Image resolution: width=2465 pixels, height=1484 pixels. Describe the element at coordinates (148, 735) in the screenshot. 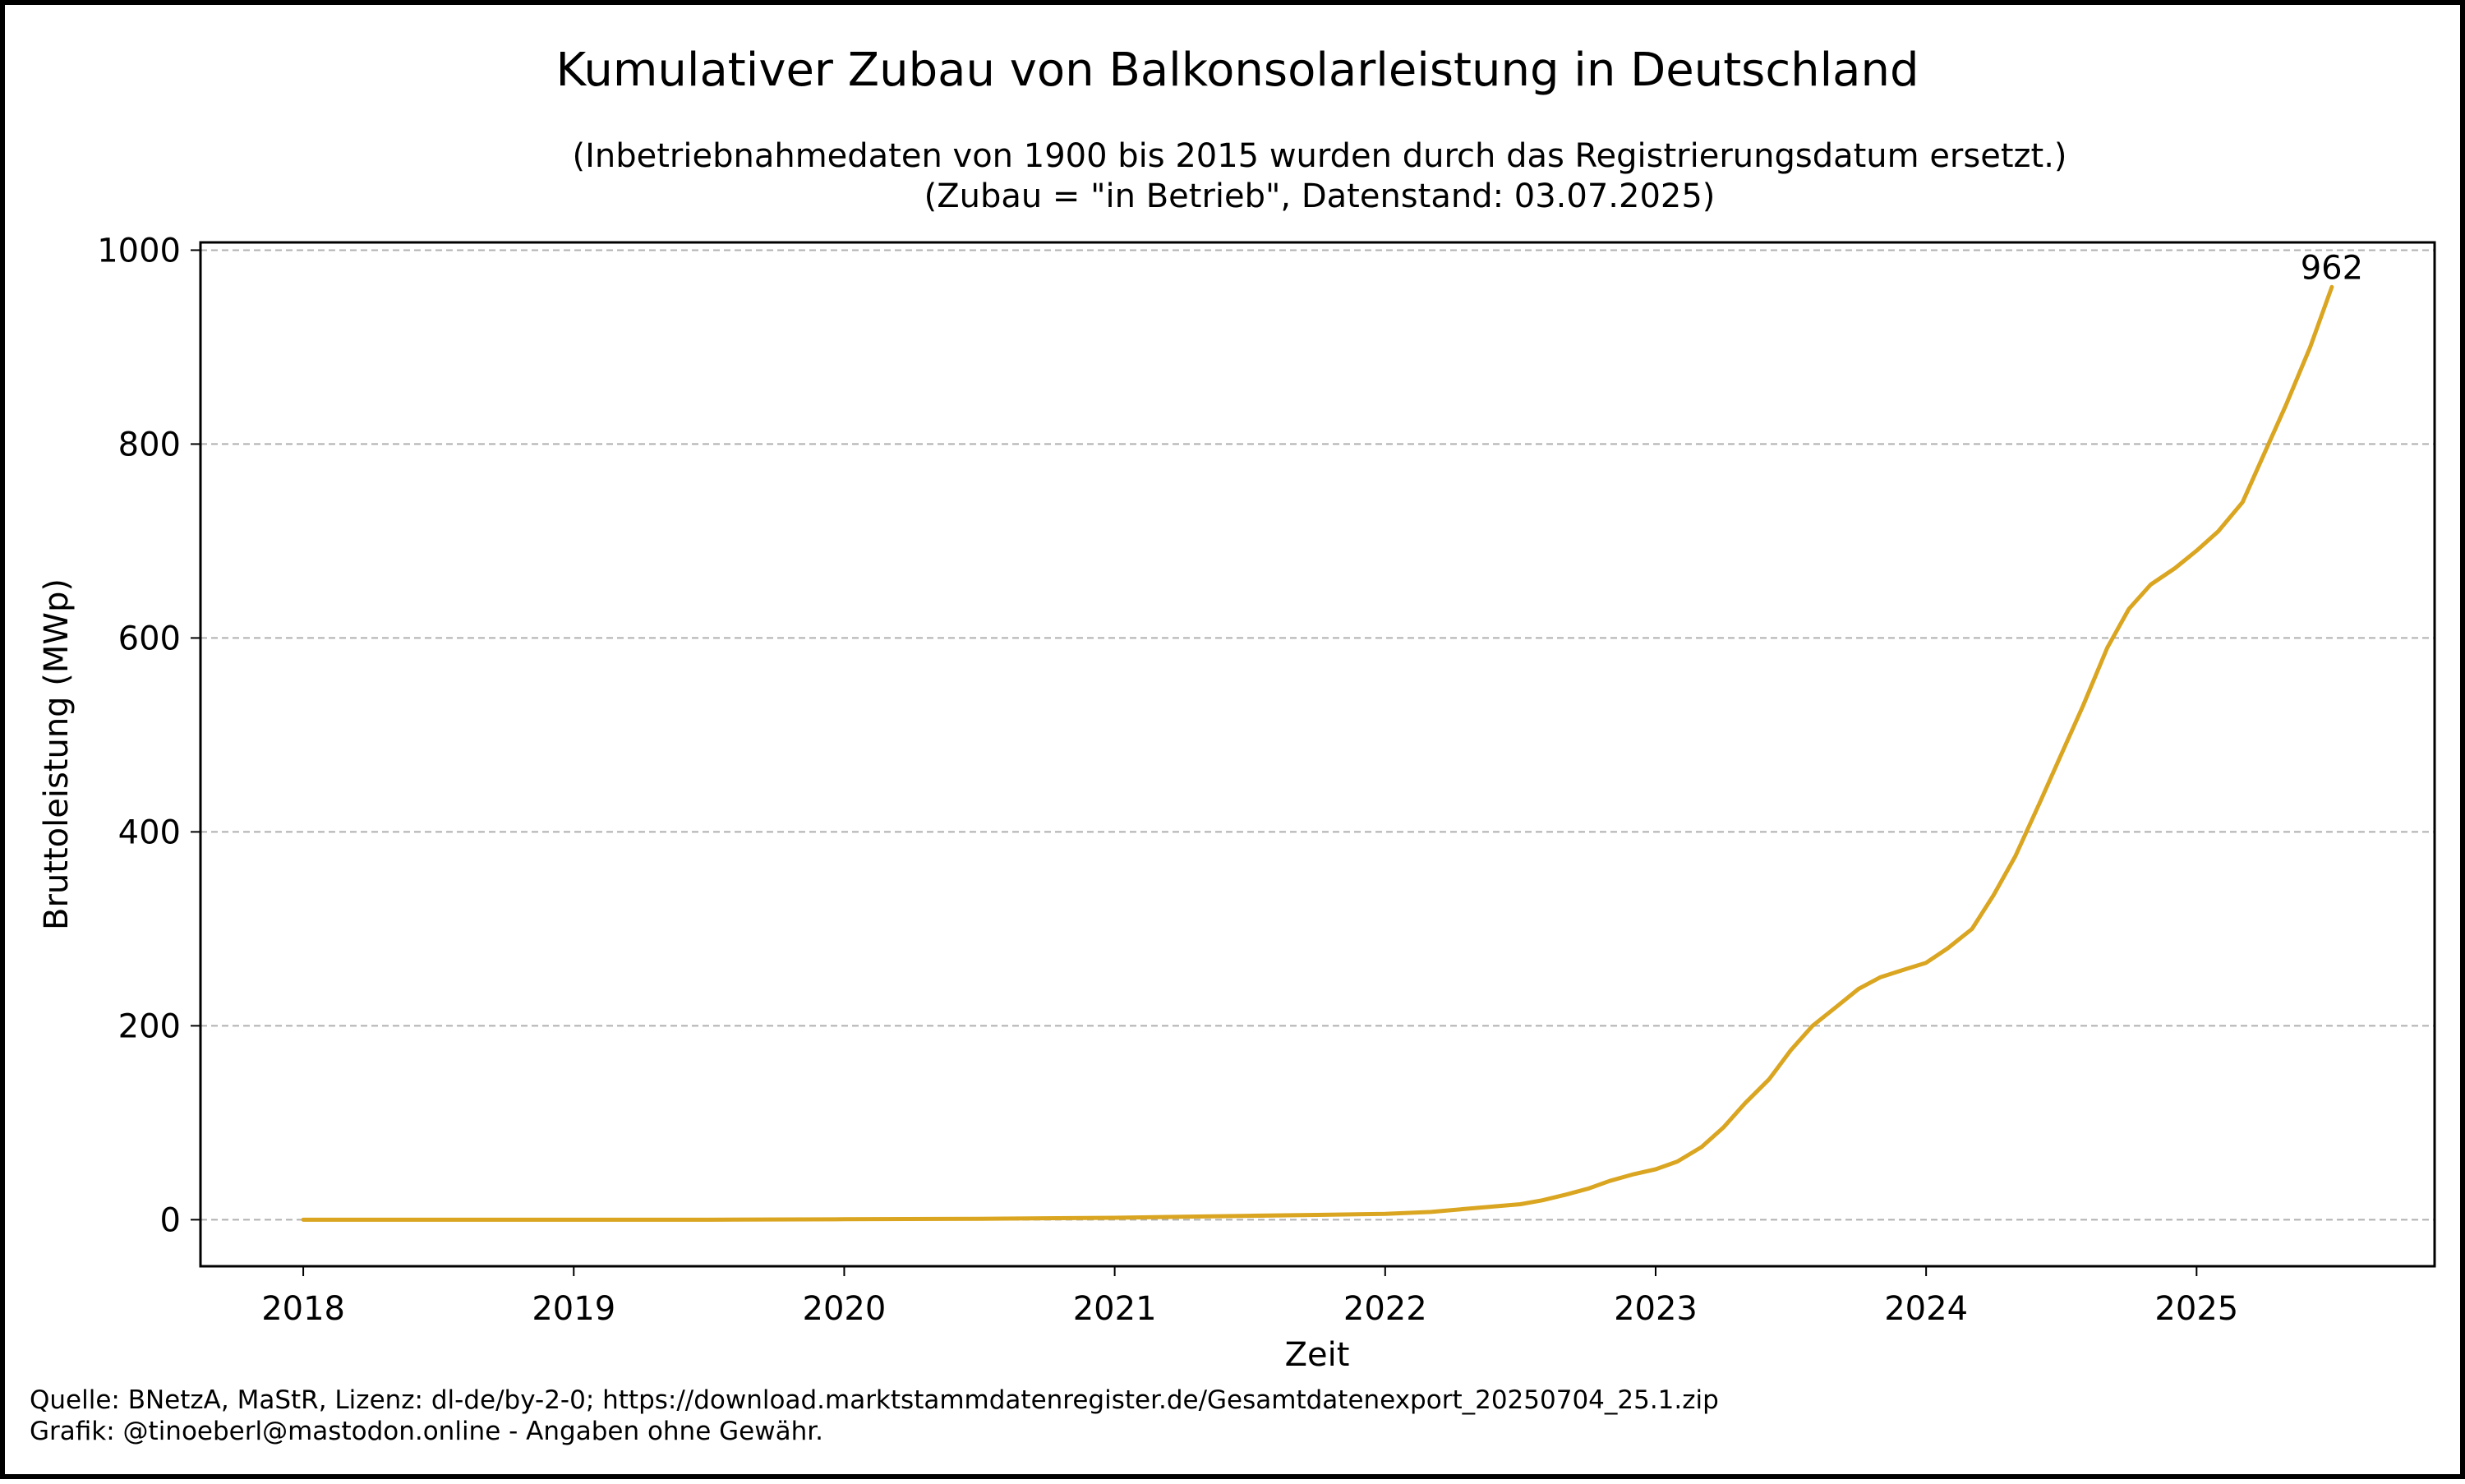

I see `y-axis: 0 200 400 600 800 1000` at that location.